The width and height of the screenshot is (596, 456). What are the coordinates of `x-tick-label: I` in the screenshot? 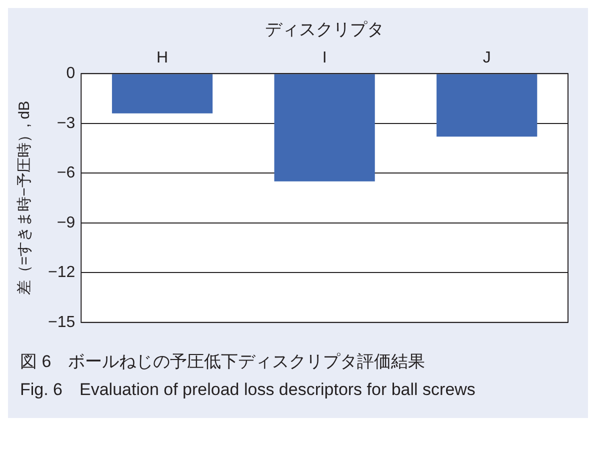 It's located at (324, 57).